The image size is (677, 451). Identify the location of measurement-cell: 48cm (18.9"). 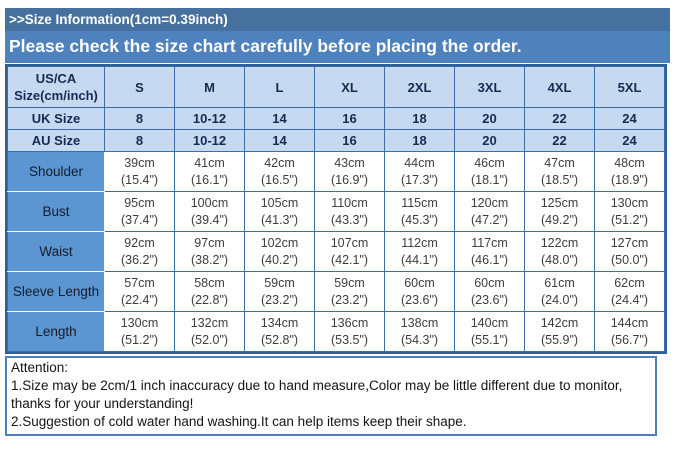
(629, 171).